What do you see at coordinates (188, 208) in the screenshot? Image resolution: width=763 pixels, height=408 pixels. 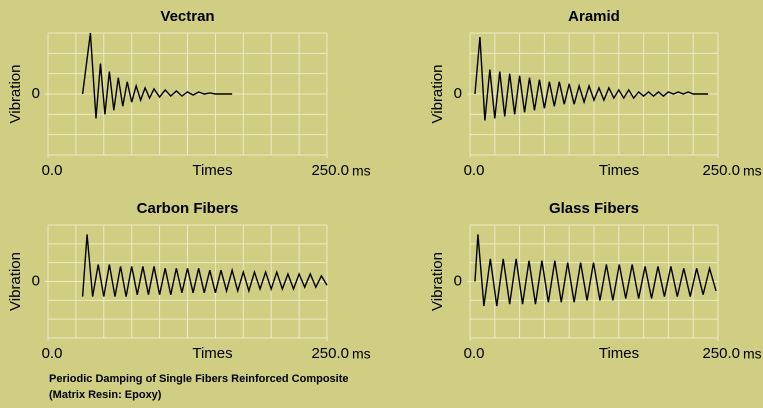 I see `chart-title: Carbon Fibers` at bounding box center [188, 208].